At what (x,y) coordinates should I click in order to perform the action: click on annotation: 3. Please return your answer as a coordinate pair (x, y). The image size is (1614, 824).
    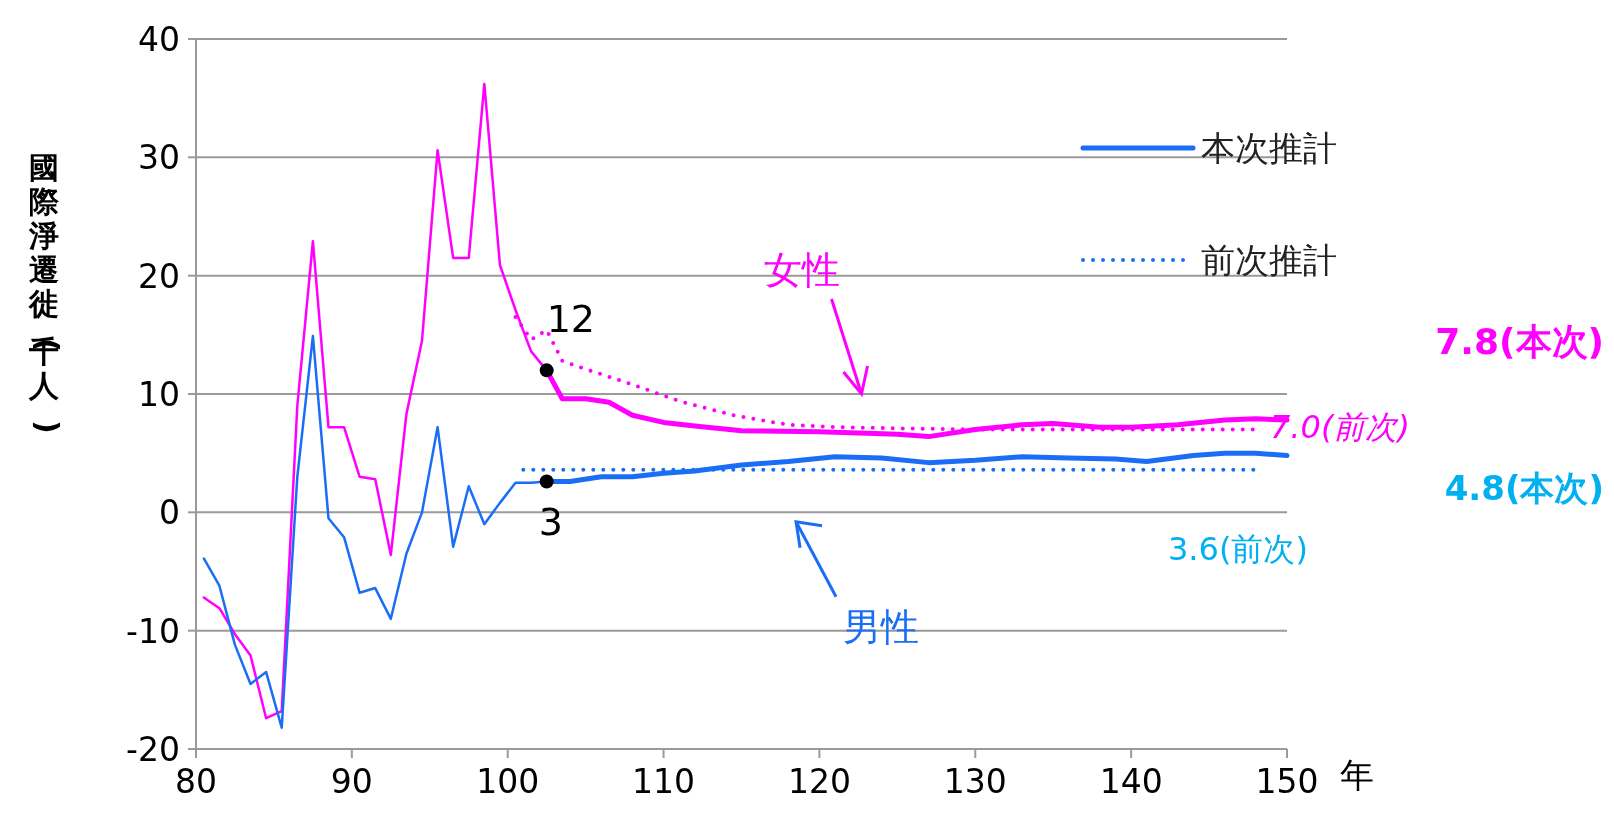
    Looking at the image, I should click on (550, 522).